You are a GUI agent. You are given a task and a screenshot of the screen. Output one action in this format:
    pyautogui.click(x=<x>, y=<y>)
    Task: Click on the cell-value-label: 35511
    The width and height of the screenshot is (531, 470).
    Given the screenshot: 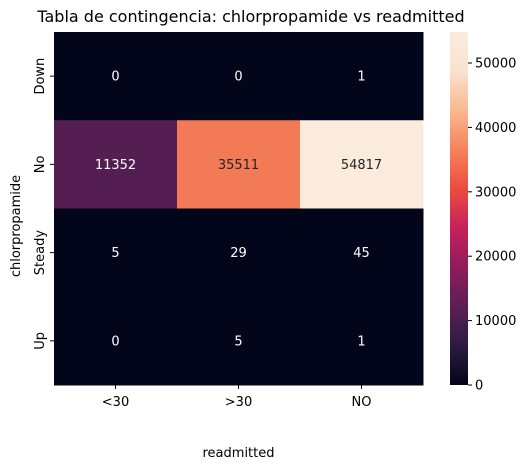 What is the action you would take?
    pyautogui.click(x=238, y=165)
    